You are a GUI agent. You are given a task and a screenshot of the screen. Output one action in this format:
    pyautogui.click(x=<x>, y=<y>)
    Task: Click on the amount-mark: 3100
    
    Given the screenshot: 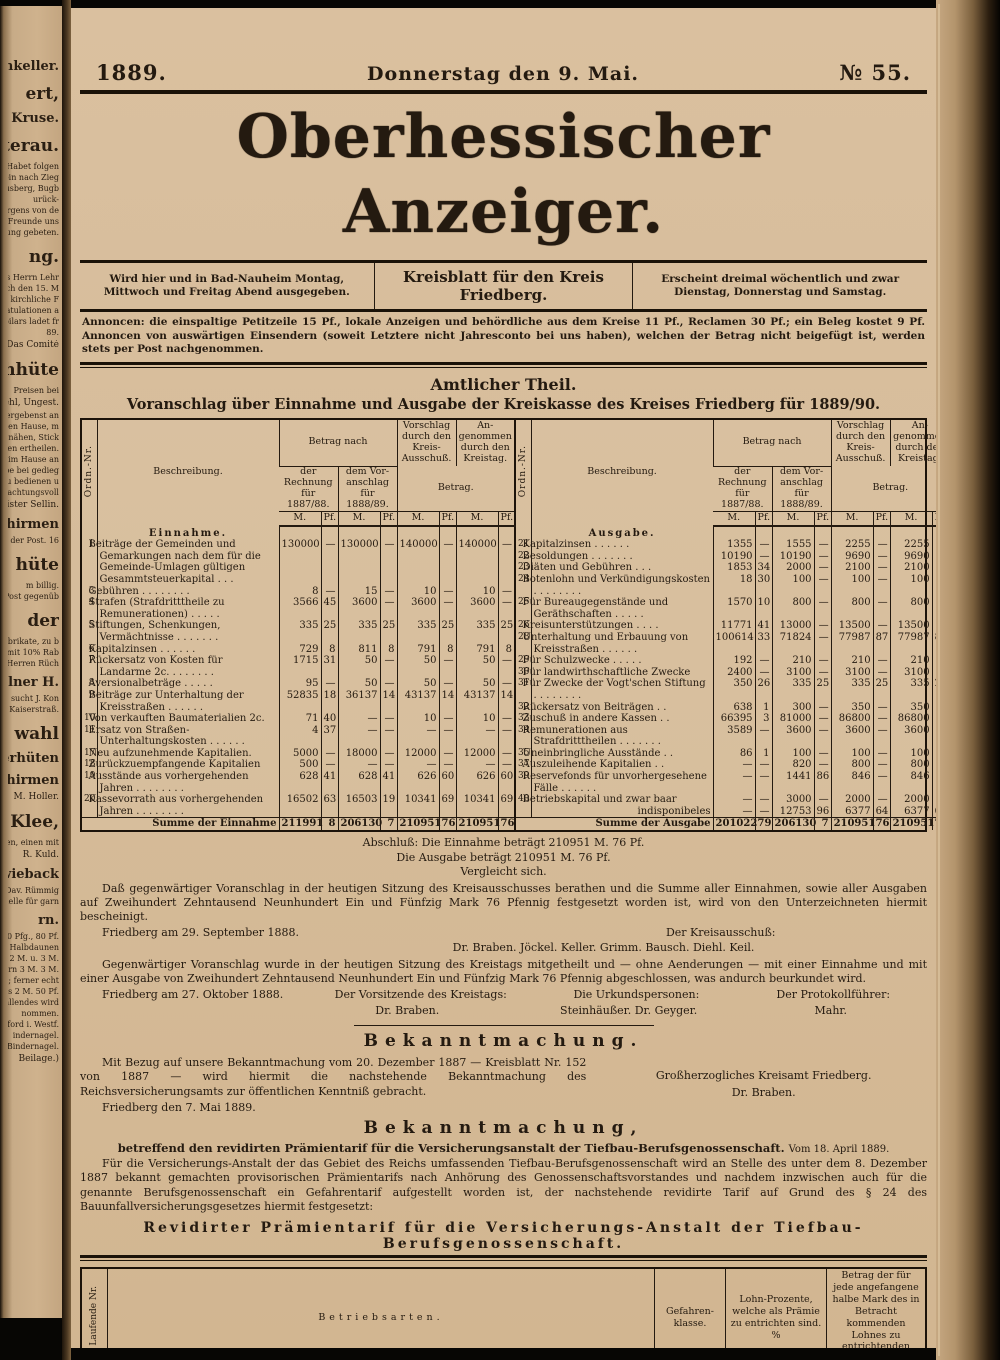 What is the action you would take?
    pyautogui.click(x=852, y=672)
    